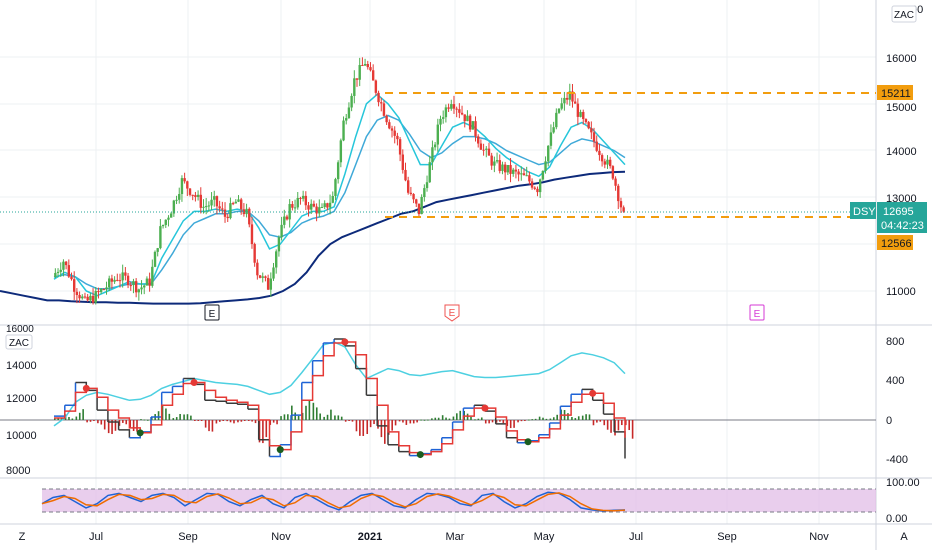 Image resolution: width=932 pixels, height=550 pixels. Describe the element at coordinates (904, 537) in the screenshot. I see `auto-scale-button: A` at that location.